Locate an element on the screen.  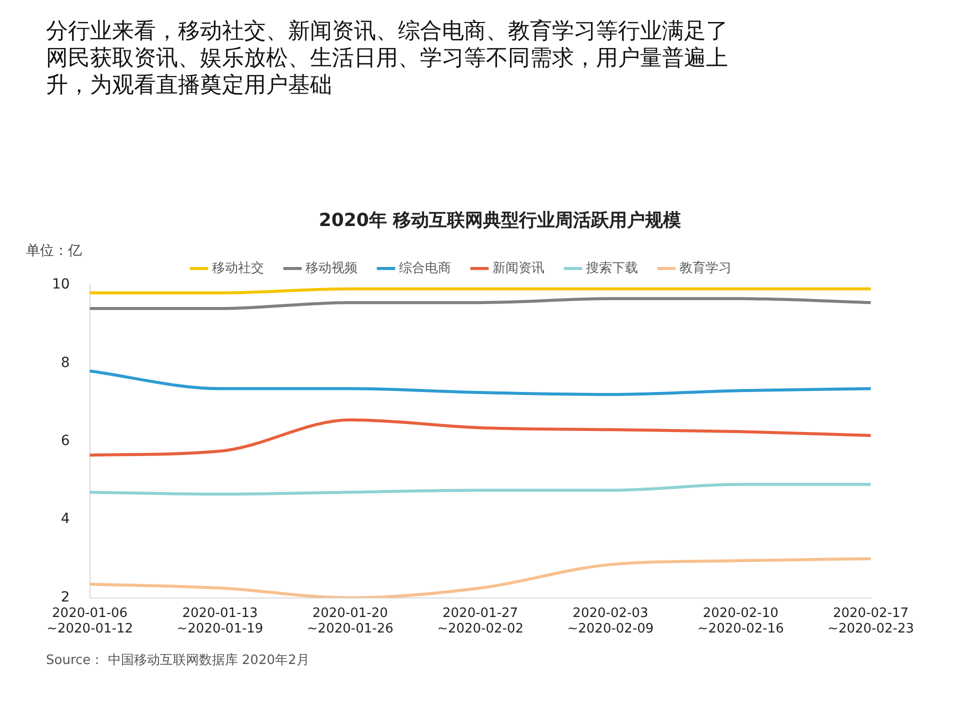
y-tick-label: 4 is located at coordinates (65, 519).